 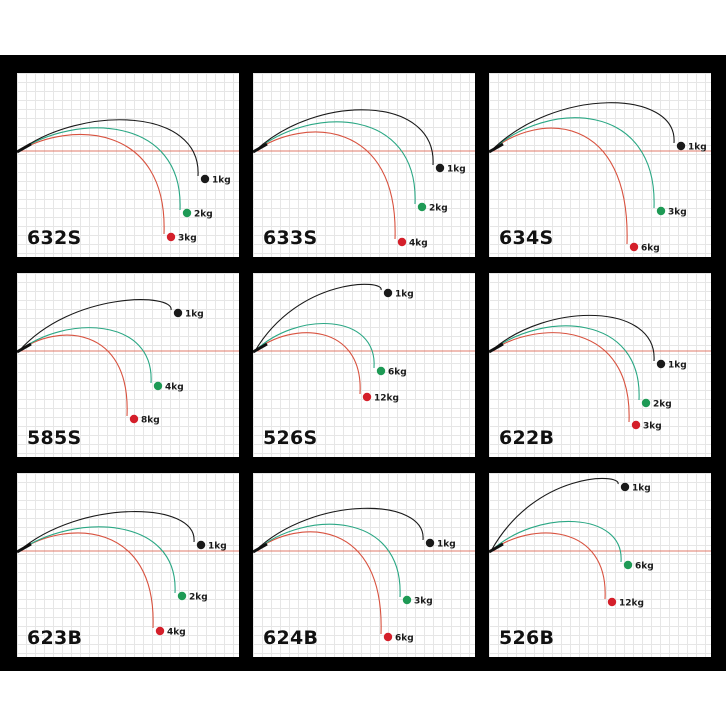 I want to click on bend-curve-chart: 1kg 6kg 12kg, so click(x=364, y=343).